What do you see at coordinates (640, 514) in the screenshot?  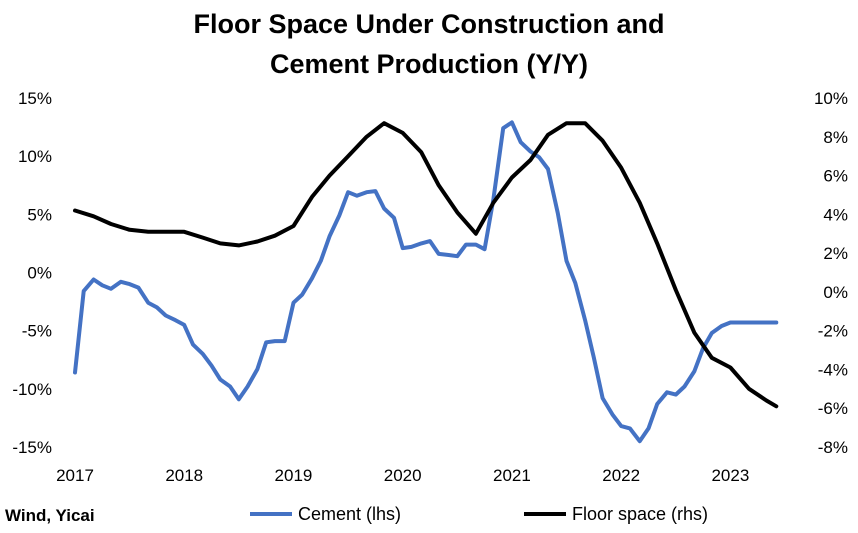 I see `legend-label-floor-space: Floor space (rhs)` at bounding box center [640, 514].